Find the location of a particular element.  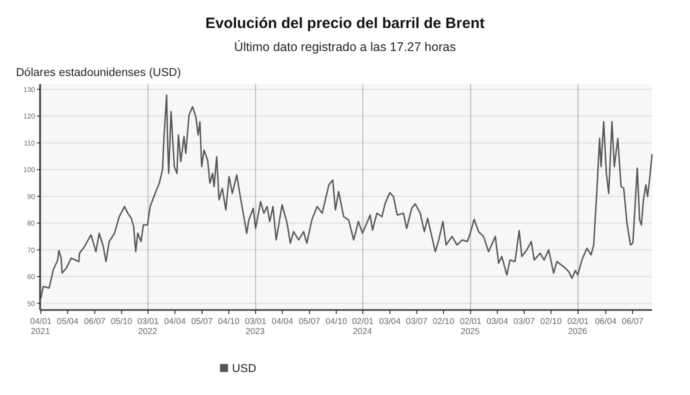

x-tick-label: 04/01 2021 is located at coordinates (41, 326).